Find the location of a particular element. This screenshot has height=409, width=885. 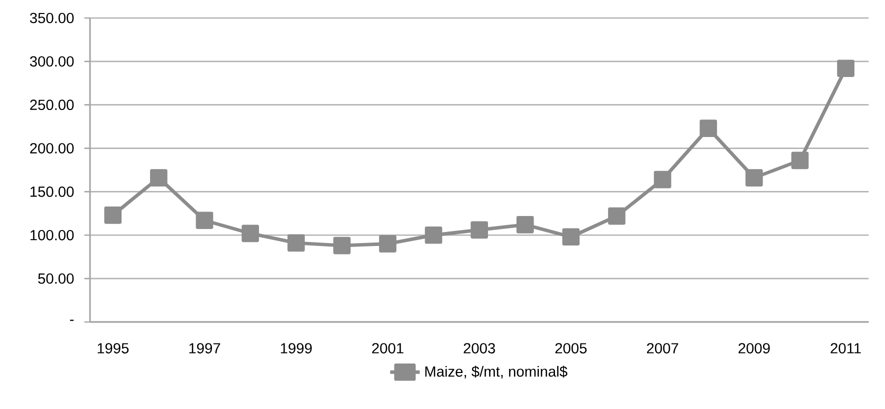

y-tick-label: 50.00 is located at coordinates (56, 278).